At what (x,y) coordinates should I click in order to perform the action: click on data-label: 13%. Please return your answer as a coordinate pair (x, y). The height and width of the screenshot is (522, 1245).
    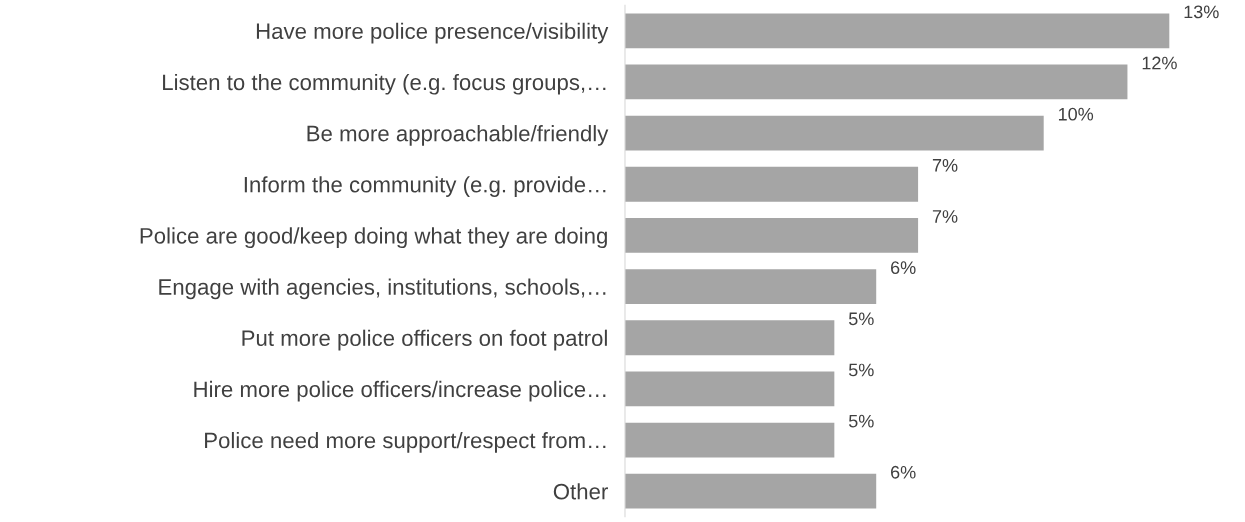
    Looking at the image, I should click on (1201, 12).